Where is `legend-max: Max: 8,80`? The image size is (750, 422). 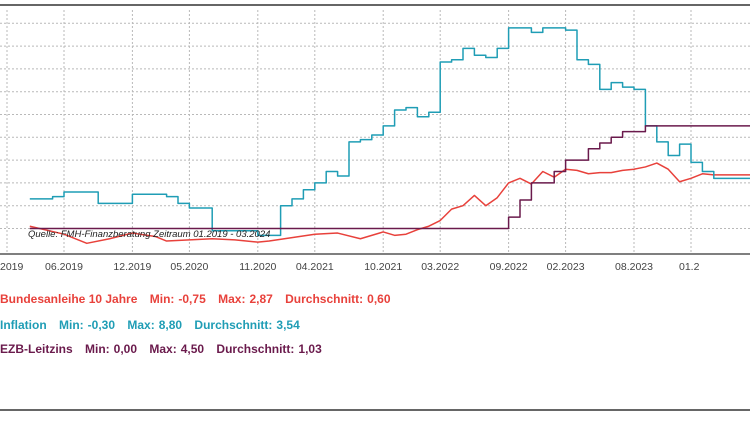 legend-max: Max: 8,80 is located at coordinates (155, 325).